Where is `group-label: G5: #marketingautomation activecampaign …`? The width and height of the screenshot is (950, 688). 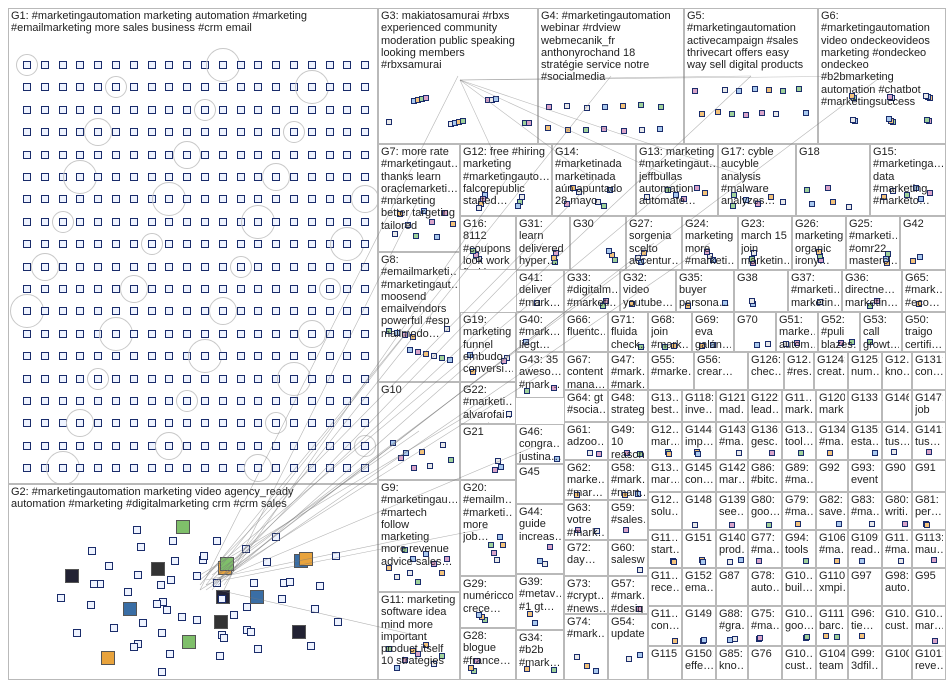
group-label: G5: #marketingautomation activecampaign … is located at coordinates (745, 41).